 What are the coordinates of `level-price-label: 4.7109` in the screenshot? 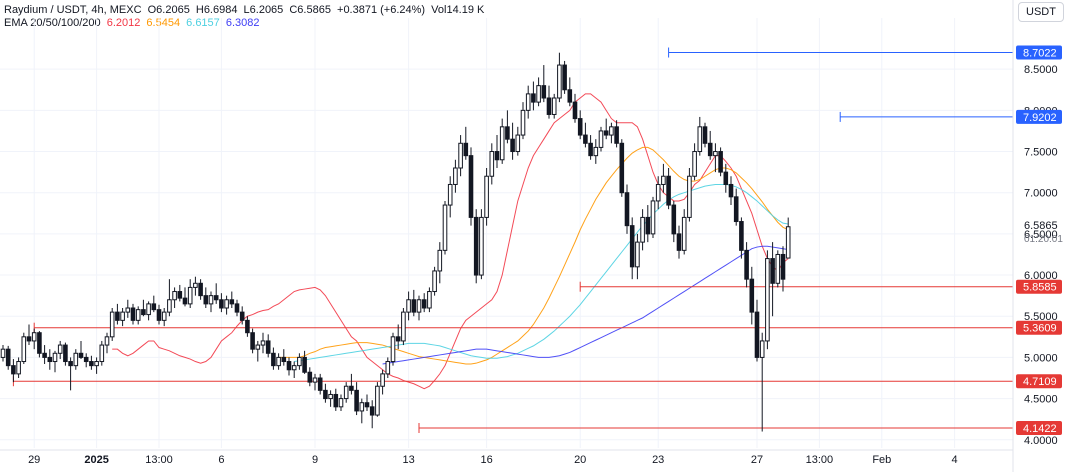 It's located at (1040, 382).